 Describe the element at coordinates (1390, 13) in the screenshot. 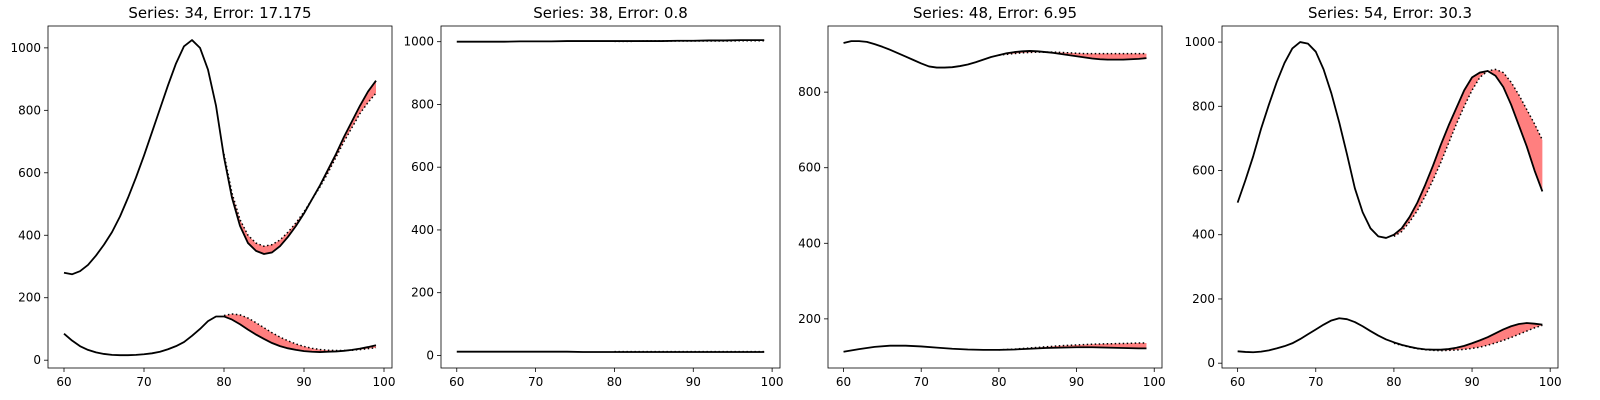

I see `chart-title: Series: 54, Error: 30.3` at that location.